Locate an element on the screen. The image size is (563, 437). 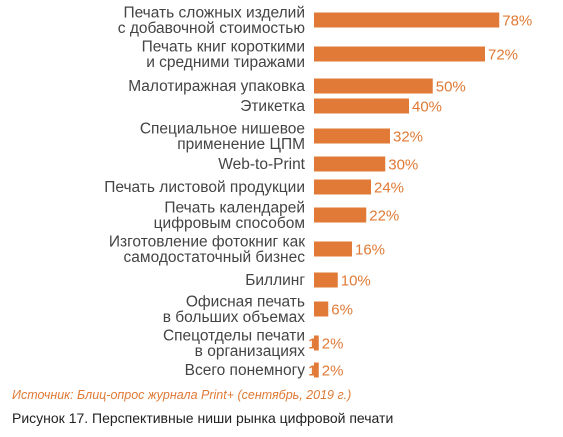
bar-value-label: 5 is located at coordinates (331, 281).